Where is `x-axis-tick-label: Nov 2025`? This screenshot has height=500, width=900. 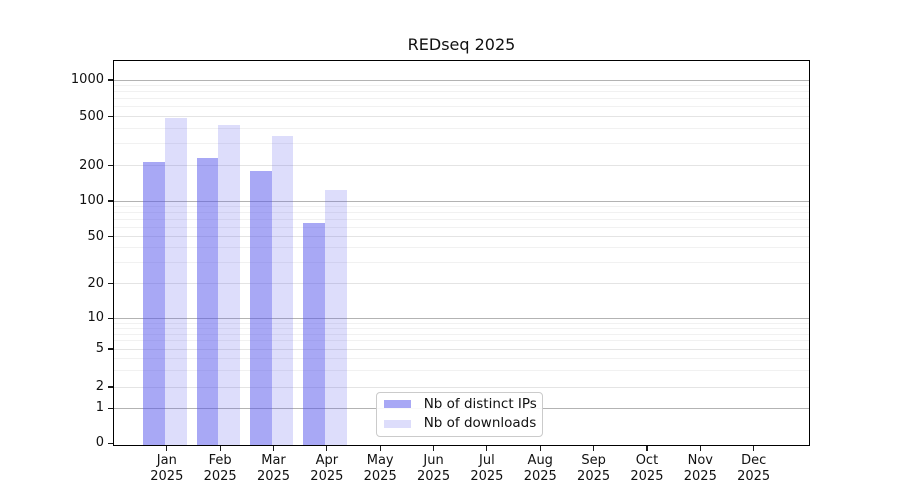
x-axis-tick-label: Nov 2025 is located at coordinates (700, 468).